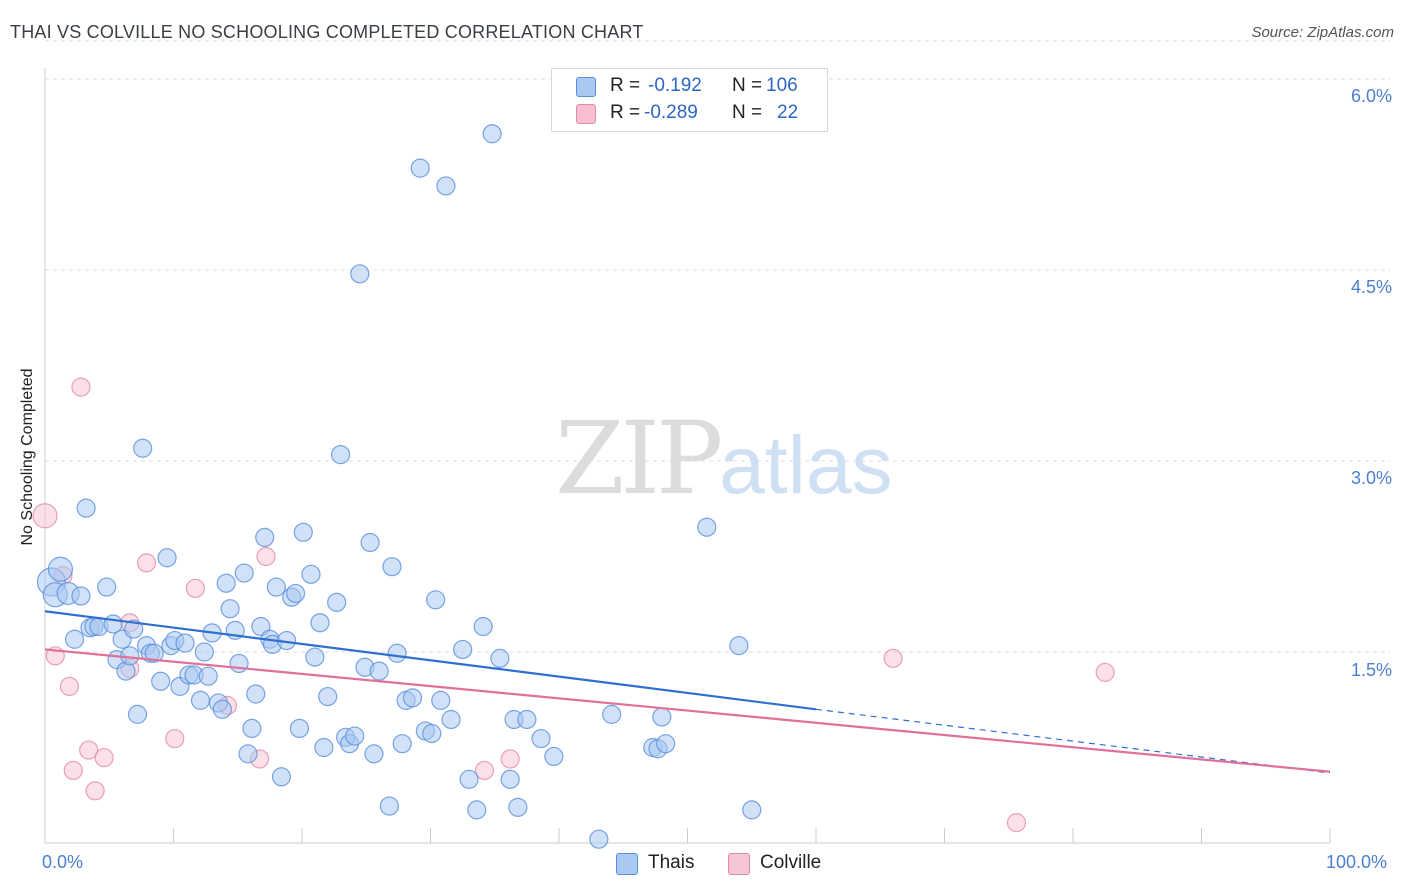 The width and height of the screenshot is (1406, 892). Describe the element at coordinates (1371, 670) in the screenshot. I see `y-tick-label-1-5: 1.5%` at that location.